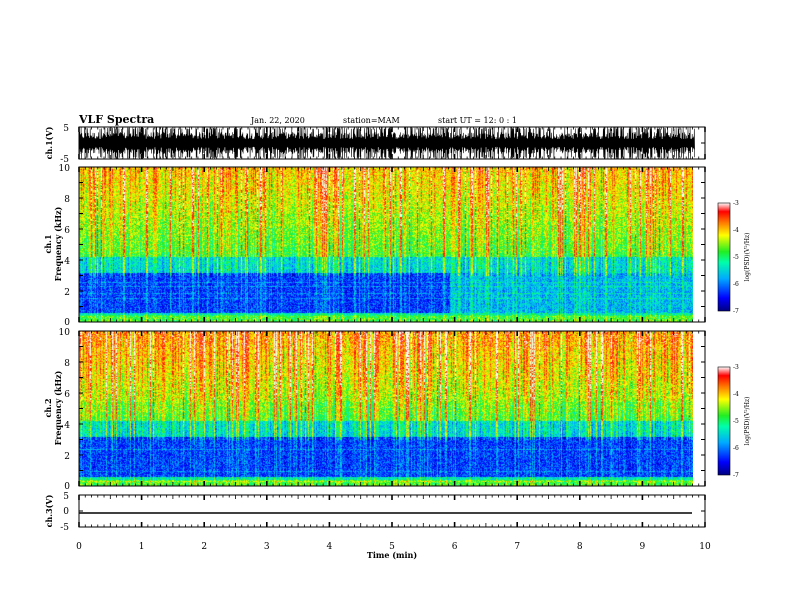 Image resolution: width=792 pixels, height=612 pixels. What do you see at coordinates (392, 143) in the screenshot?
I see `ch1-axis-ticks` at bounding box center [392, 143].